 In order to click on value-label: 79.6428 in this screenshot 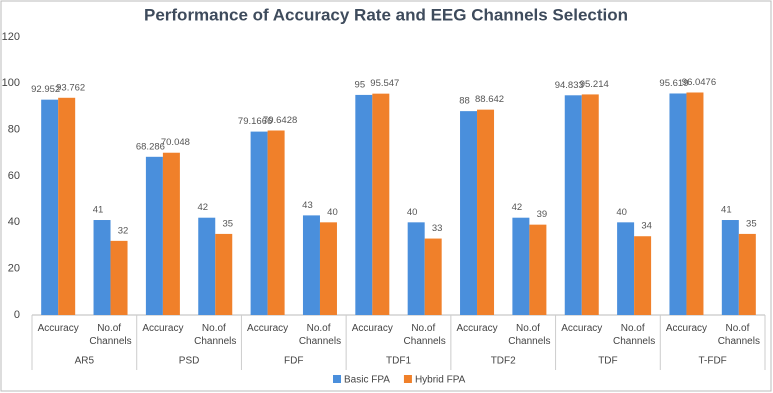, I will do `click(280, 120)`.